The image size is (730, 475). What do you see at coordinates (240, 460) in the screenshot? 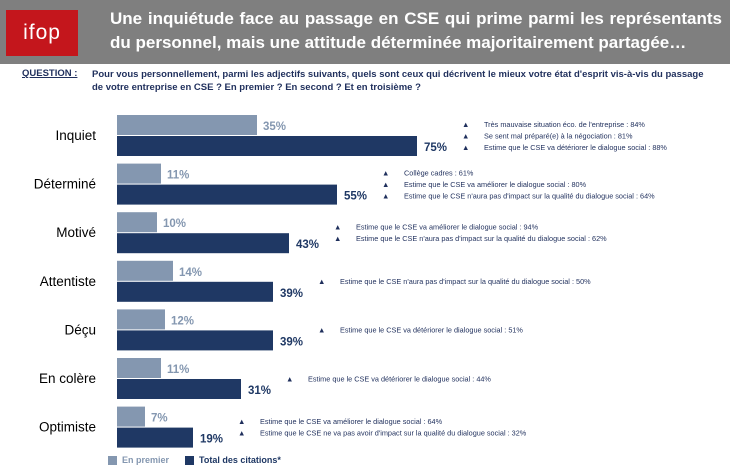
I see `legend-label-total: Total des citations*` at bounding box center [240, 460].